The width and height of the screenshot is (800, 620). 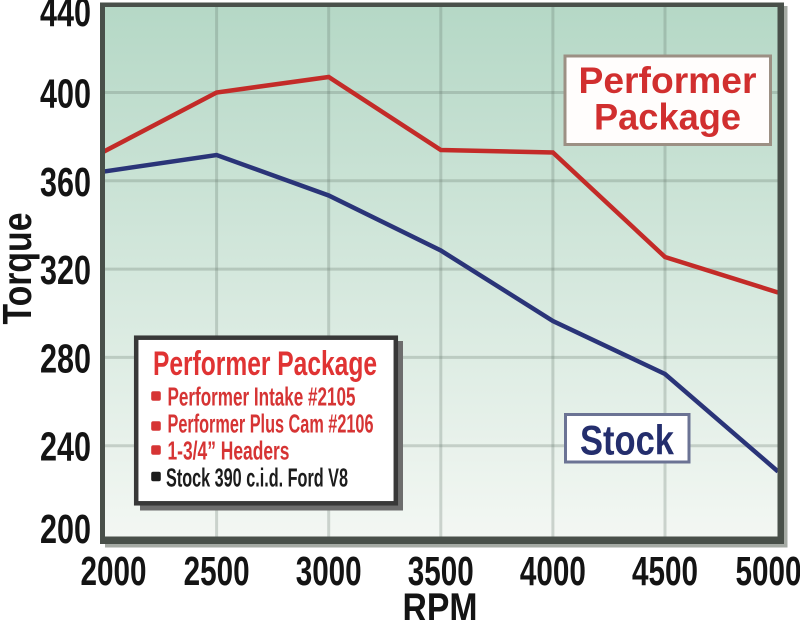 I want to click on svg-text: 360, so click(x=65, y=182).